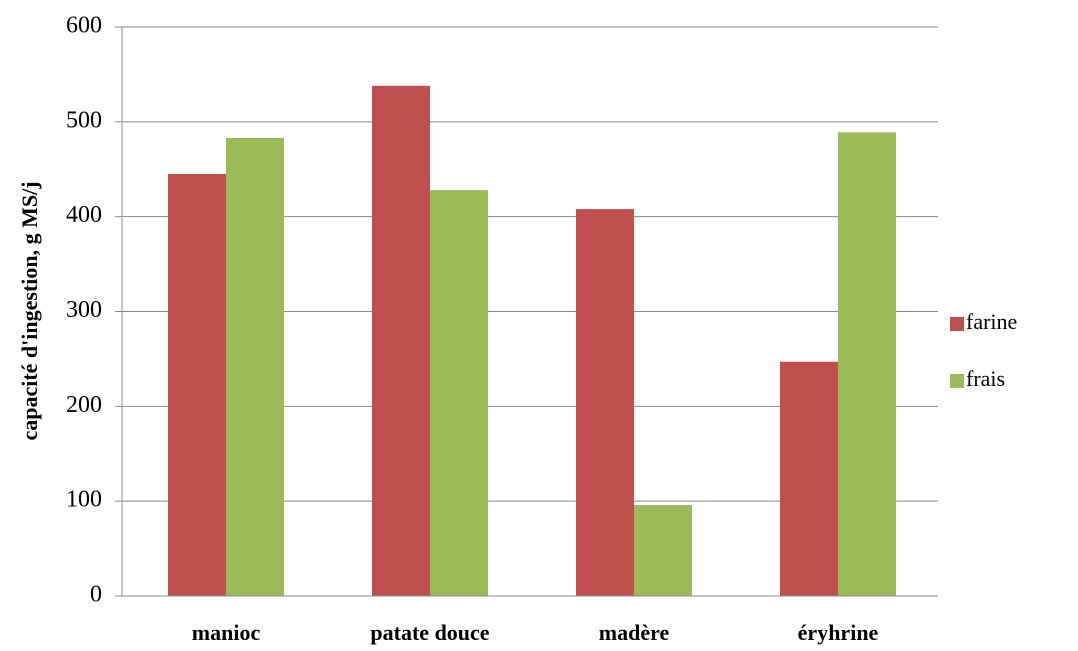 The width and height of the screenshot is (1078, 651). What do you see at coordinates (84, 120) in the screenshot?
I see `y-tick-label: 500` at bounding box center [84, 120].